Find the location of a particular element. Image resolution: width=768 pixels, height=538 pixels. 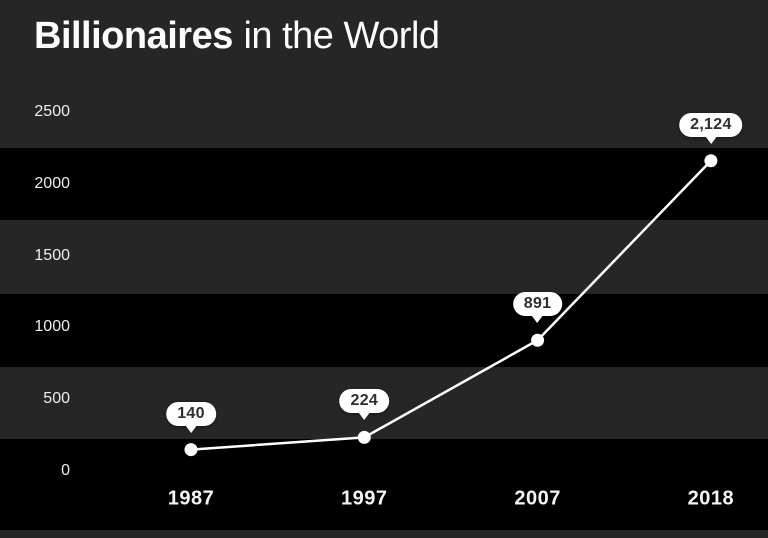

value-bubble: 891 is located at coordinates (537, 304).